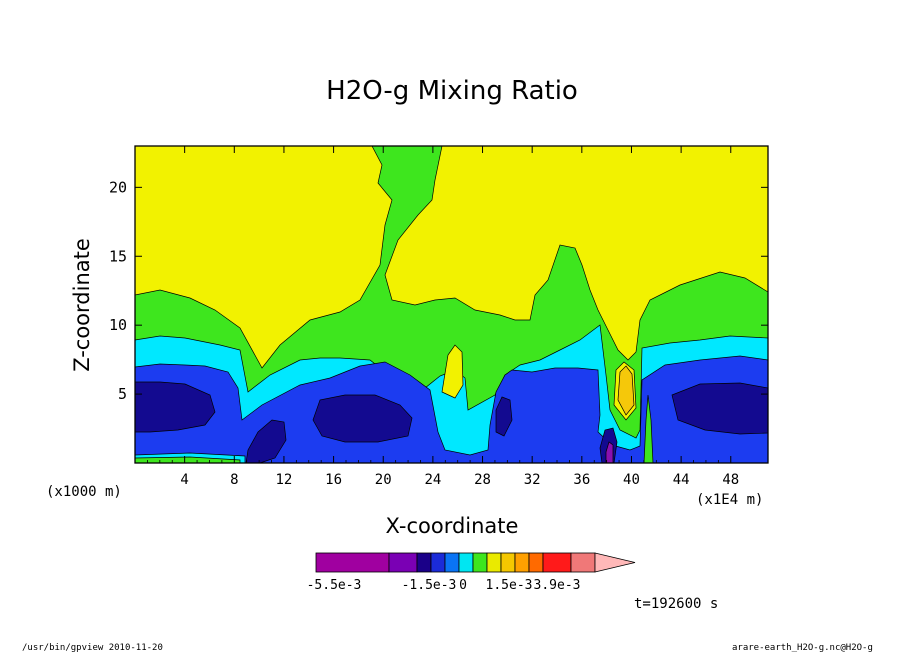 Image resolution: width=904 pixels, height=654 pixels. What do you see at coordinates (334, 585) in the screenshot?
I see `colorbar-label-0: -5.5e-3` at bounding box center [334, 585].